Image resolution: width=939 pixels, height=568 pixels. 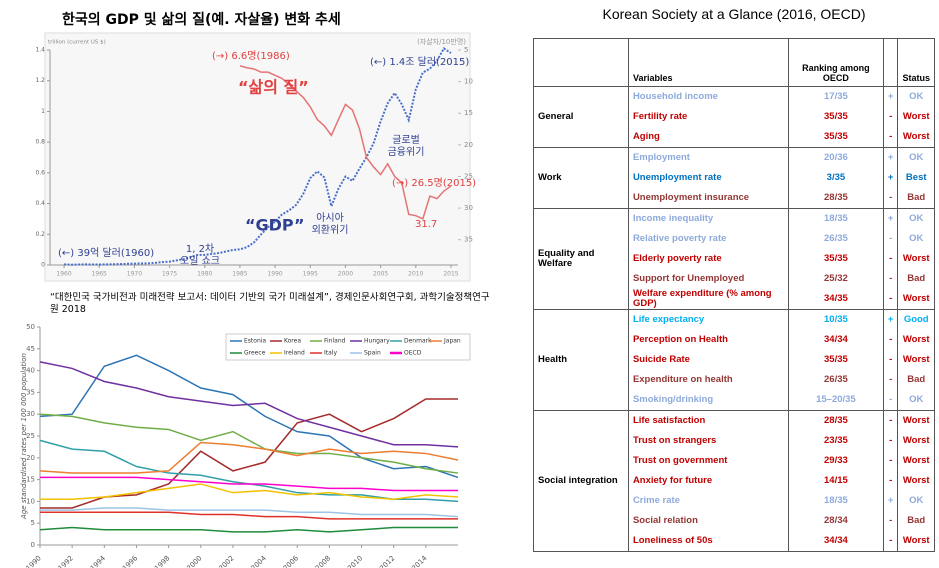 I want to click on row: Trust on strangers 23/35- Worst, so click(x=734, y=441).